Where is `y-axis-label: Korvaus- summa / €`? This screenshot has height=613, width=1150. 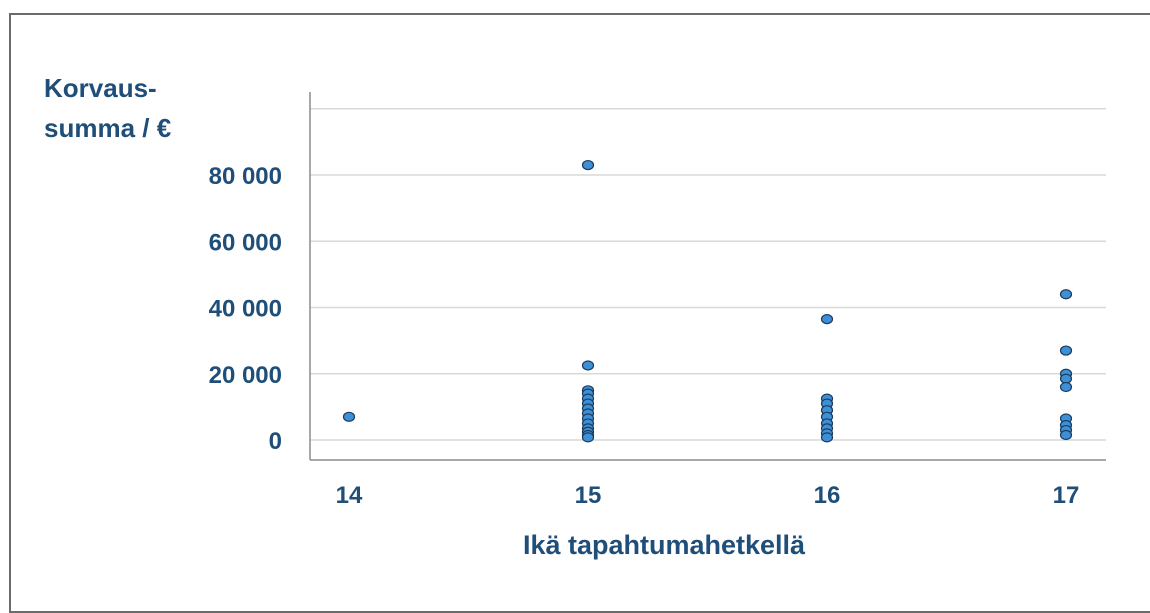 y-axis-label: Korvaus- summa / € is located at coordinates (144, 108).